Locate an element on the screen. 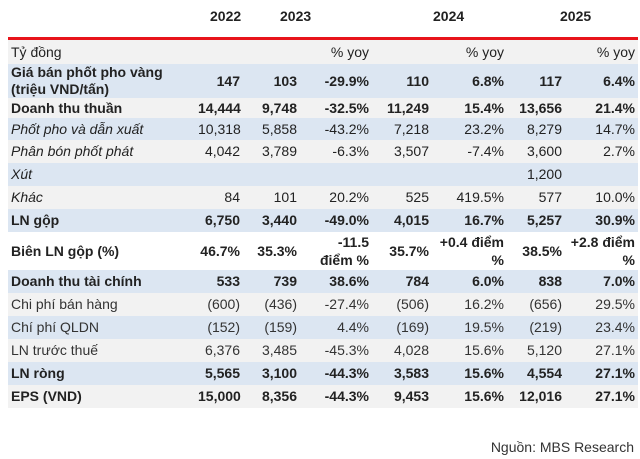 This screenshot has height=459, width=640. cell-value: 2.7% is located at coordinates (619, 151).